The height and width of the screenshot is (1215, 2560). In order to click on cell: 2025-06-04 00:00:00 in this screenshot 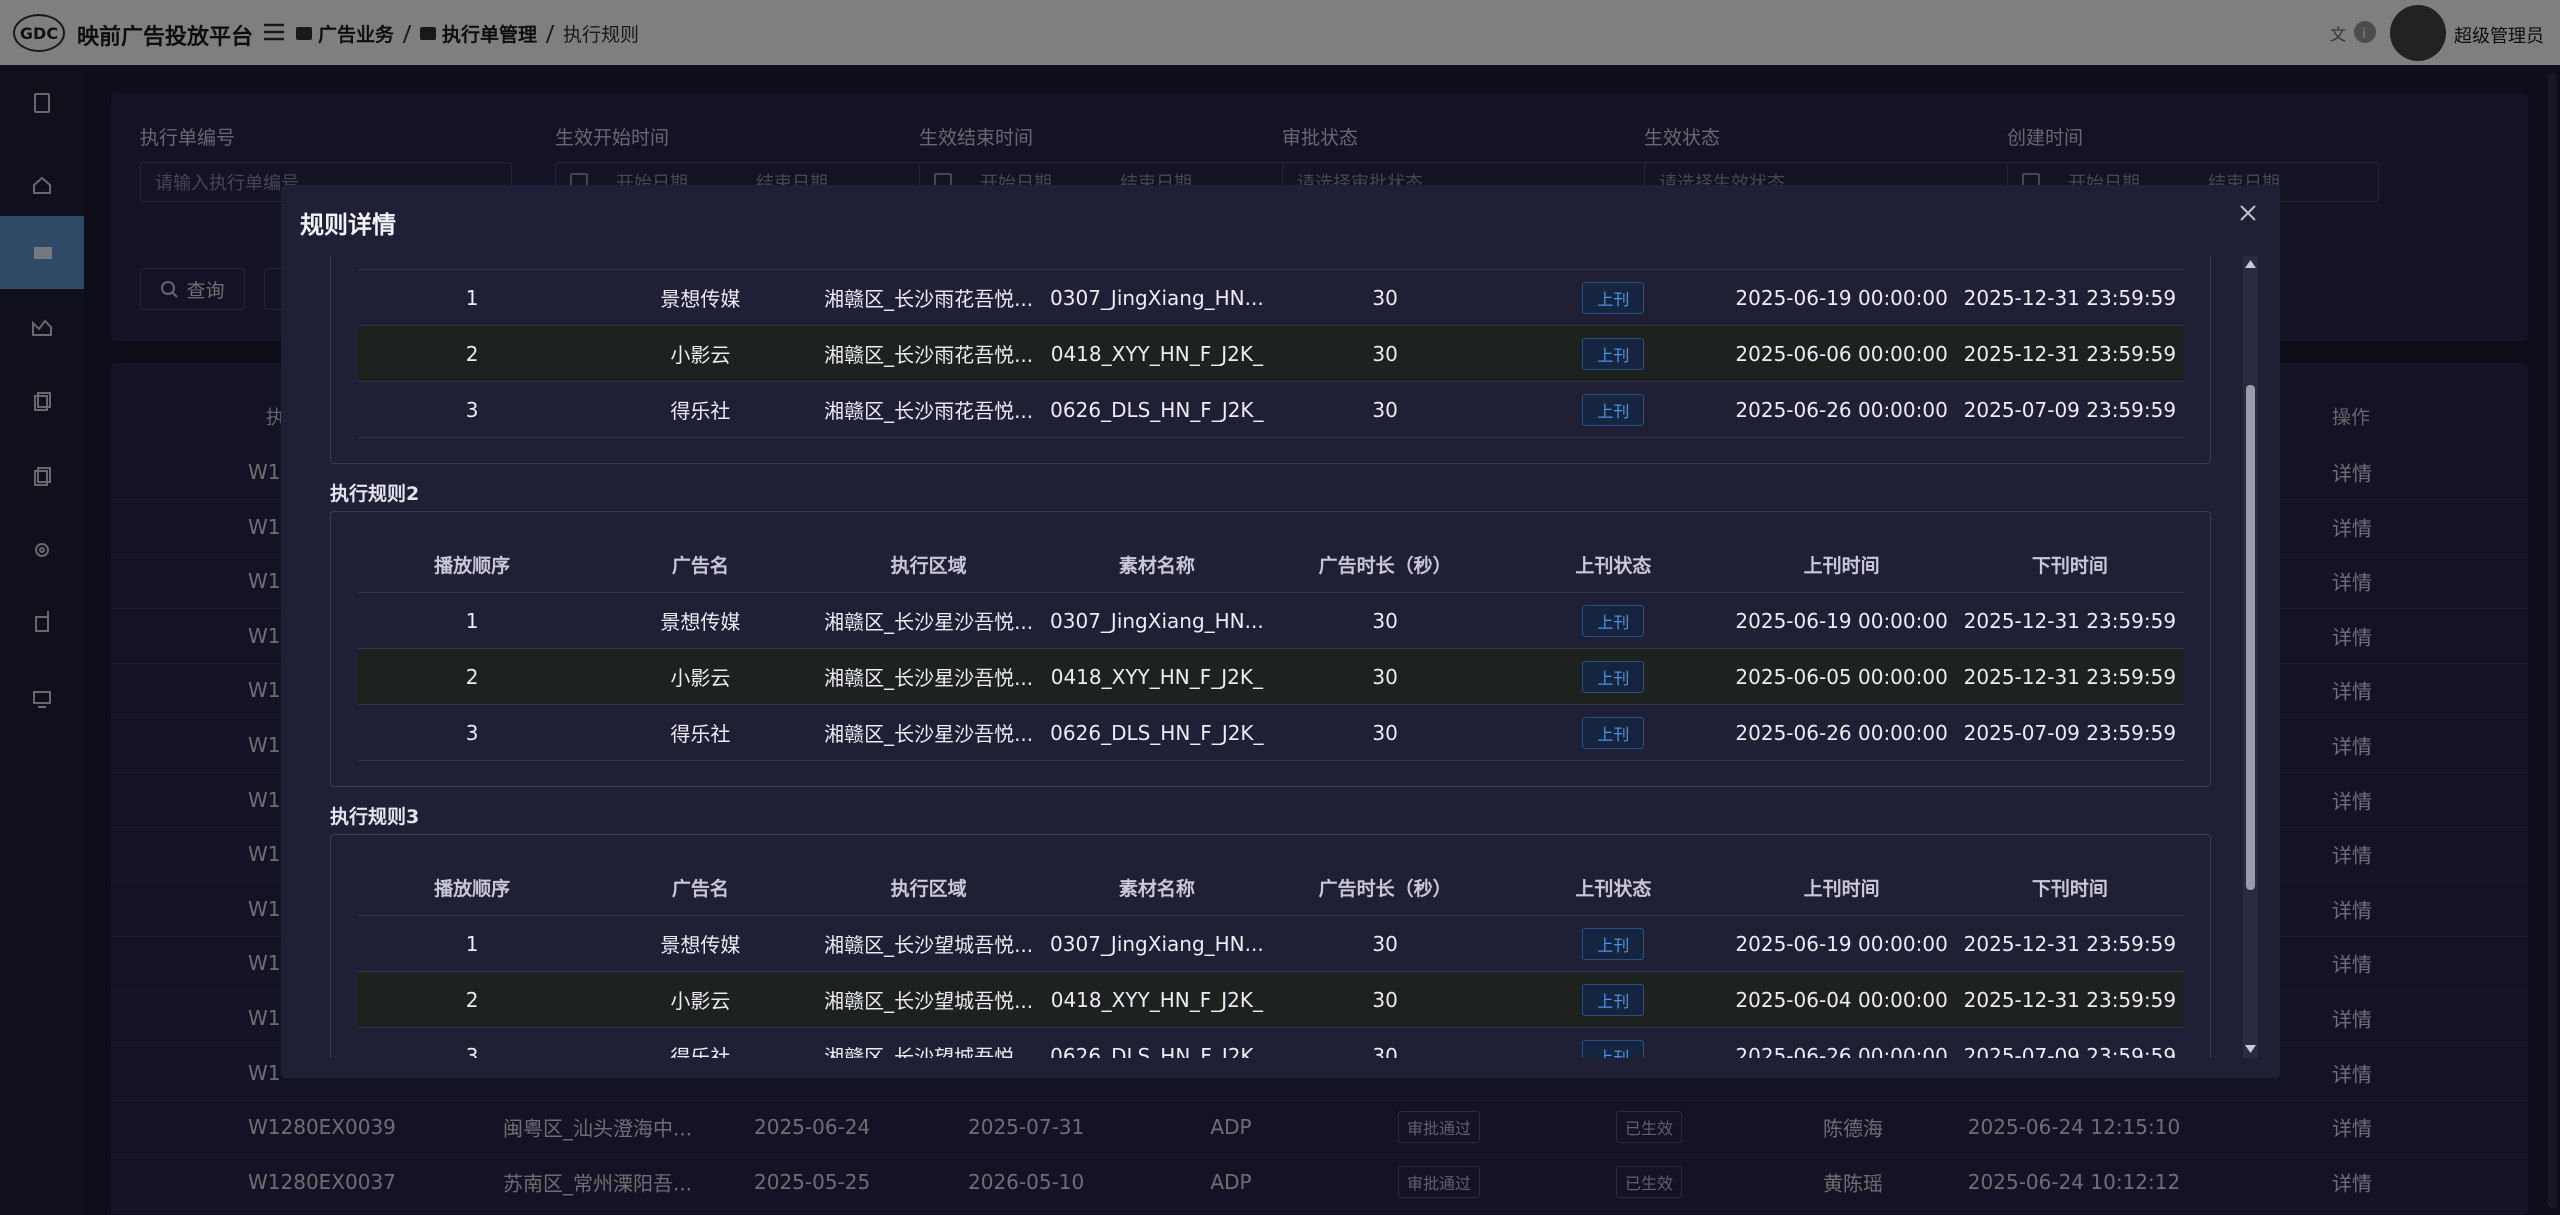, I will do `click(1841, 999)`.